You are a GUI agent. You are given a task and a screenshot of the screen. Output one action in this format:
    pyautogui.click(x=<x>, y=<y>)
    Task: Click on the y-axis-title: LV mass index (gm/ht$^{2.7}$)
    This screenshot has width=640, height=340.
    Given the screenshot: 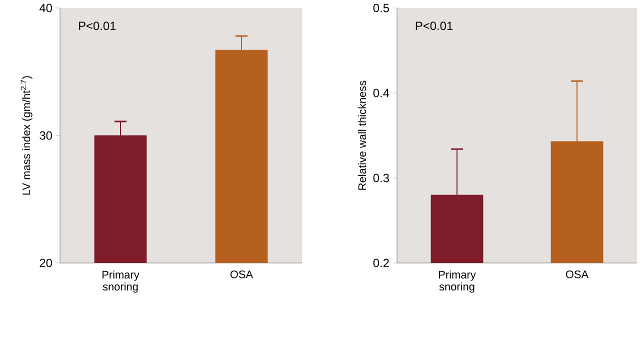 What is the action you would take?
    pyautogui.click(x=26, y=135)
    